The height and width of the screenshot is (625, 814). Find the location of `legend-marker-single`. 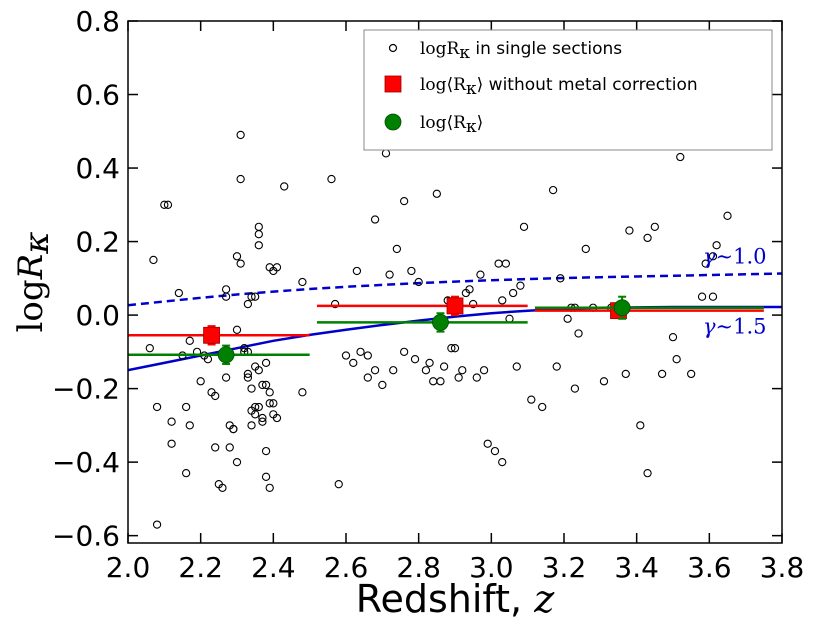

legend-marker-single is located at coordinates (393, 48).